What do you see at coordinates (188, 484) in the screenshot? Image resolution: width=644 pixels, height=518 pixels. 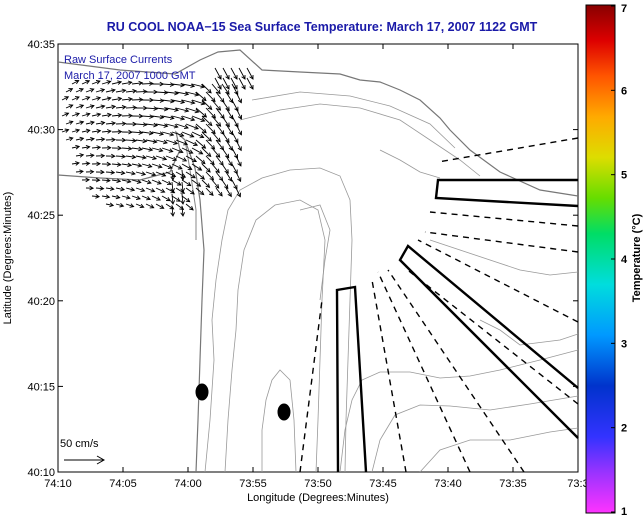 I see `x-tick-label: 74:00` at bounding box center [188, 484].